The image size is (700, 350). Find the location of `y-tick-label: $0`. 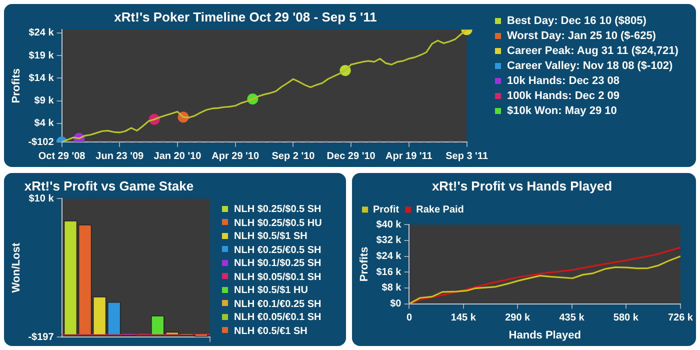

y-tick-label: $0 is located at coordinates (396, 304).